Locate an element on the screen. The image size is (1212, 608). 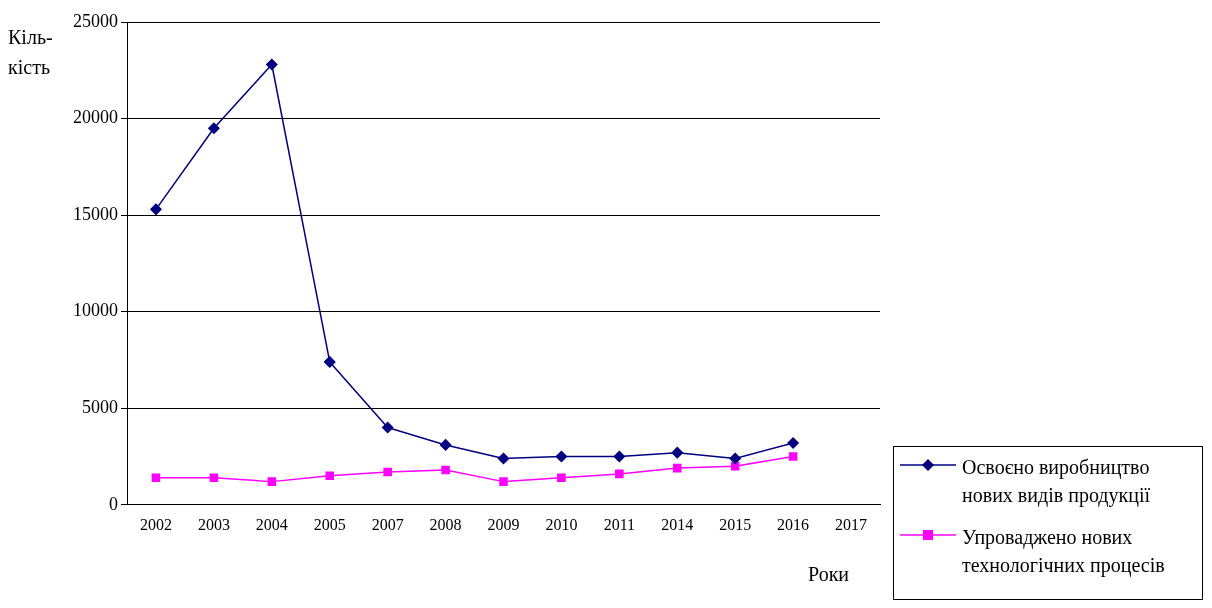
x-tick-label: 2014 is located at coordinates (677, 524).